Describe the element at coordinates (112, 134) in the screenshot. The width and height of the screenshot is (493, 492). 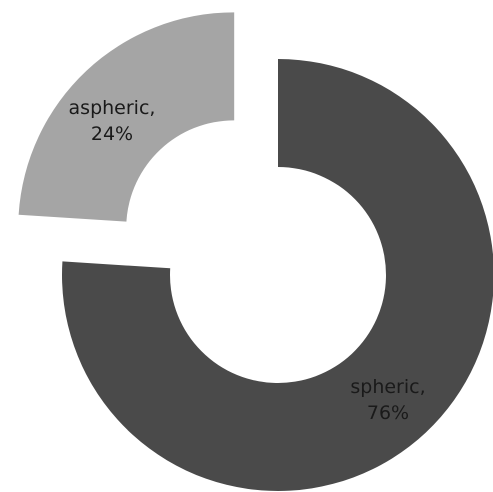
I see `label-aspheric-percent: 24%` at that location.